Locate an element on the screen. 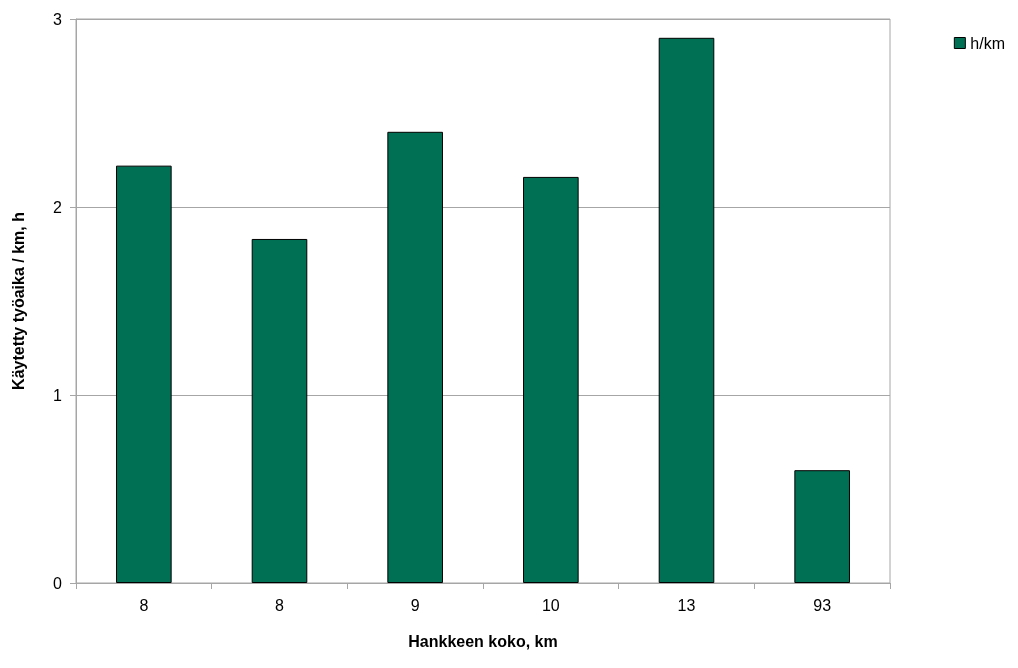 Image resolution: width=1018 pixels, height=668 pixels. x-tick-label: 93 is located at coordinates (822, 605).